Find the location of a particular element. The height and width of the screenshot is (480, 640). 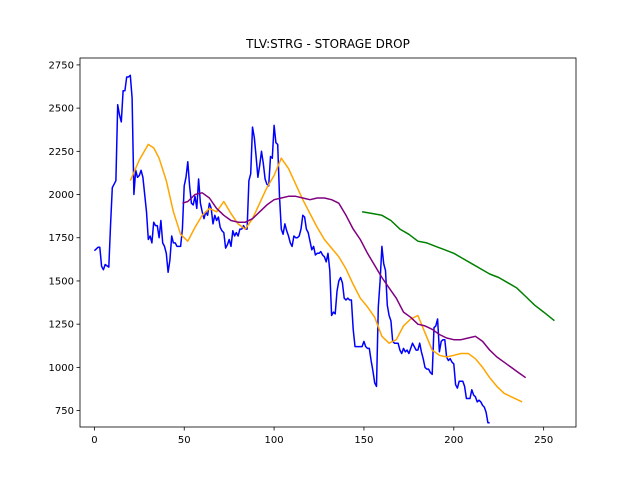

y-tick-label: 1500 is located at coordinates (61, 281).